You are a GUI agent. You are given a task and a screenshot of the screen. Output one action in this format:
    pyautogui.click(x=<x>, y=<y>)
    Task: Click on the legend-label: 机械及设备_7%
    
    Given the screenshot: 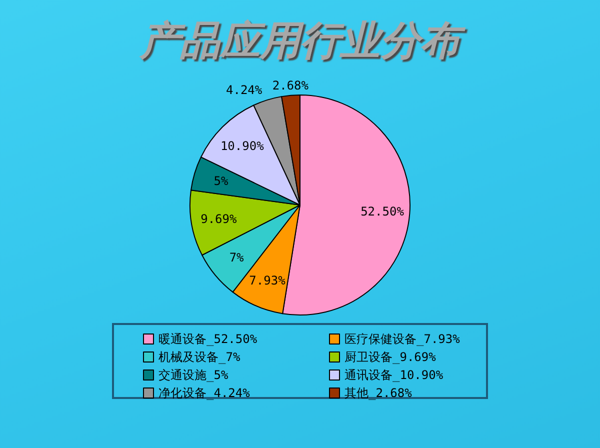 What is the action you would take?
    pyautogui.click(x=199, y=357)
    